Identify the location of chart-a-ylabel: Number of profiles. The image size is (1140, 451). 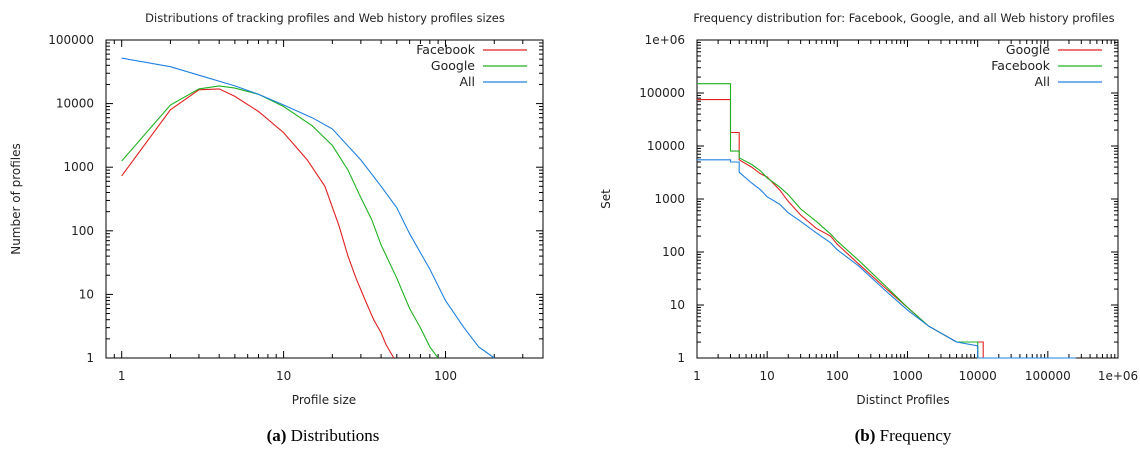
(16, 199).